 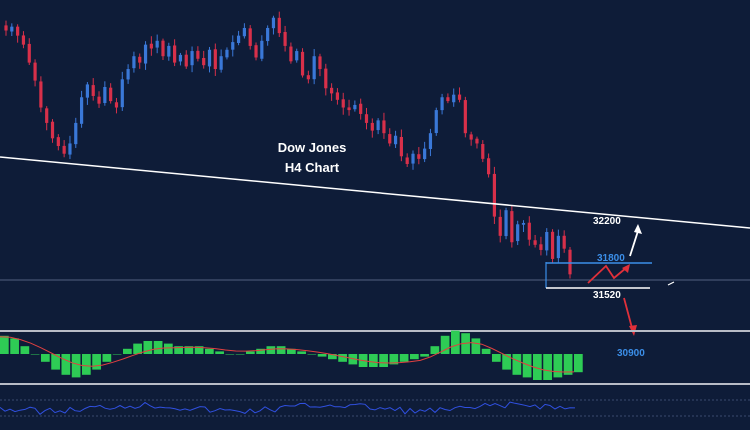 What do you see at coordinates (287, 354) in the screenshot?
I see `macd-signal-line` at bounding box center [287, 354].